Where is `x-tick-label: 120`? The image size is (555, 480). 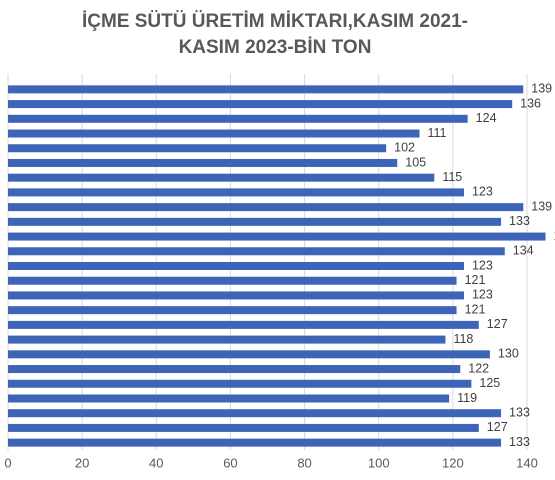
x-tick-label: 120 is located at coordinates (453, 462).